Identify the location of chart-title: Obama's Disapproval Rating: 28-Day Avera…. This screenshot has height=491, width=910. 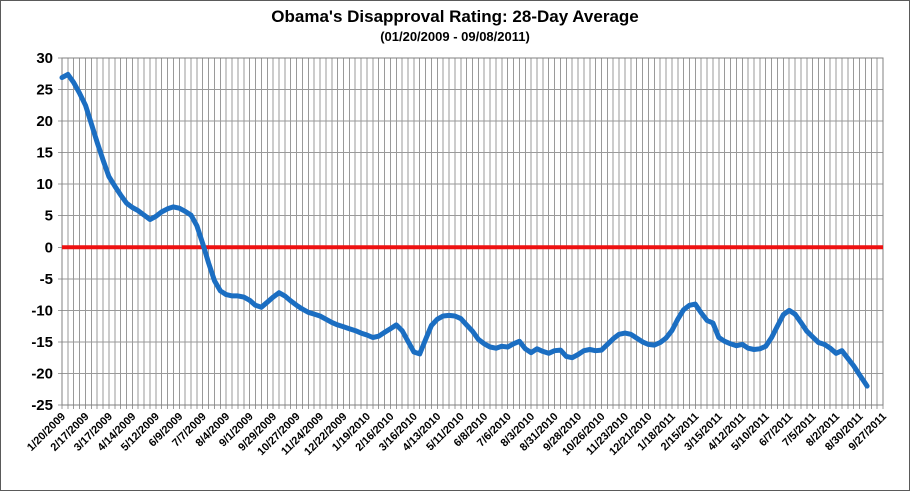
(455, 16).